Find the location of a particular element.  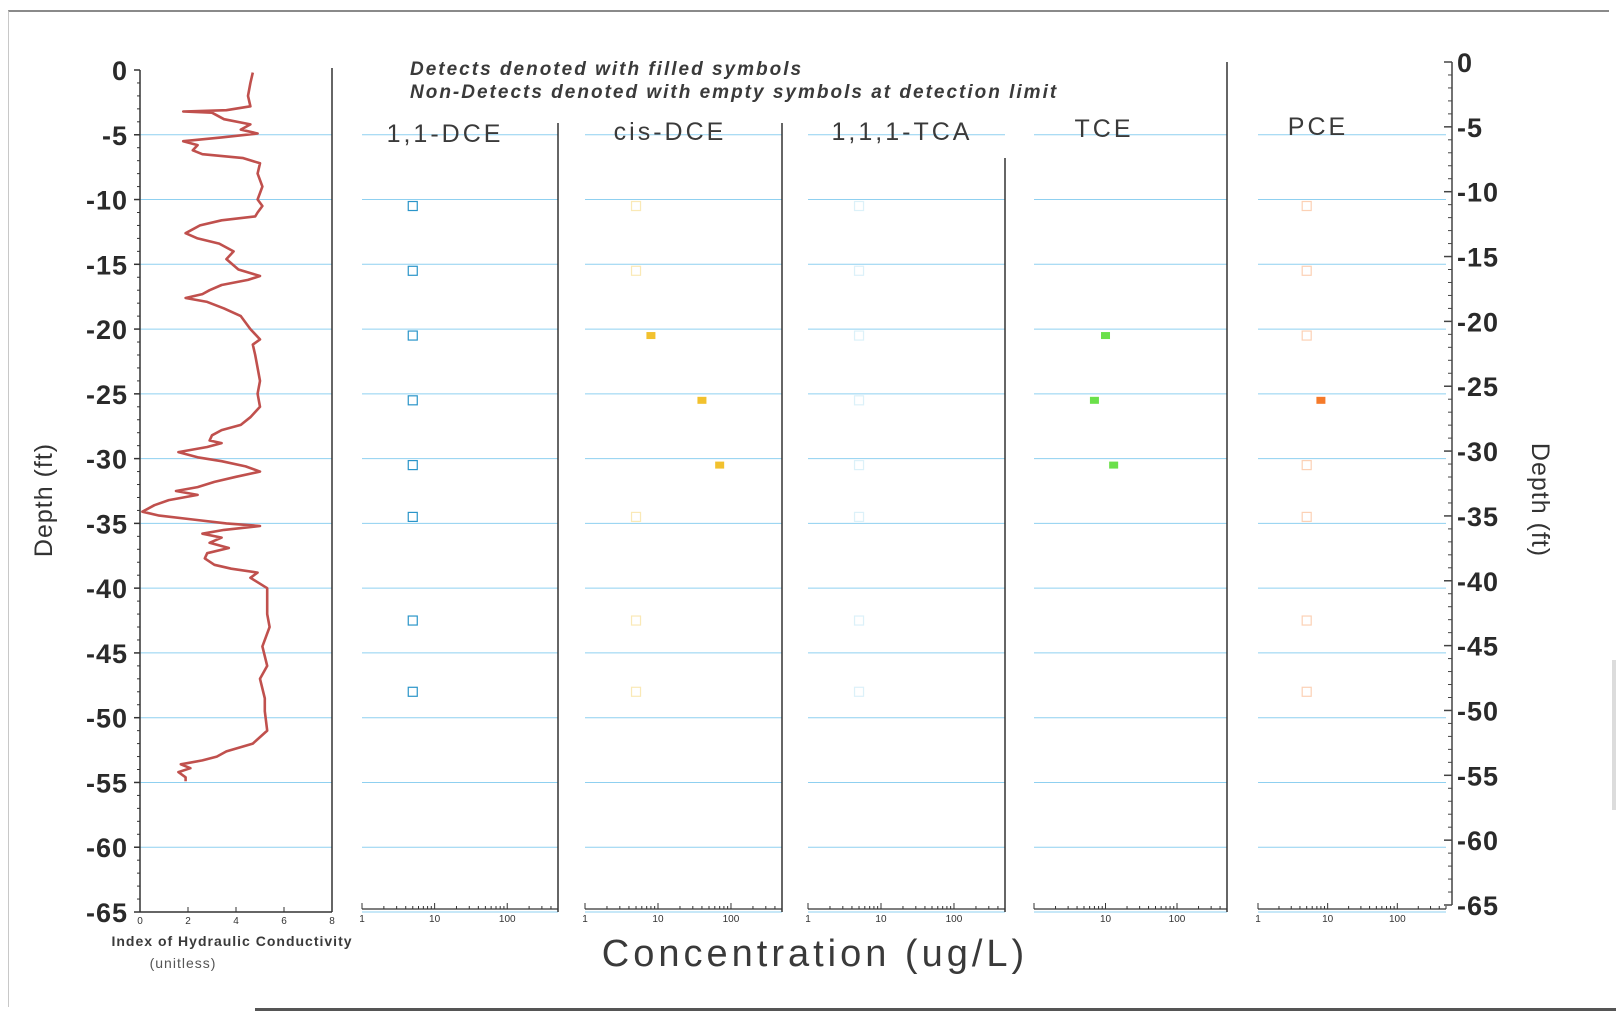

left-depth-tick-label: -45 is located at coordinates (107, 654).